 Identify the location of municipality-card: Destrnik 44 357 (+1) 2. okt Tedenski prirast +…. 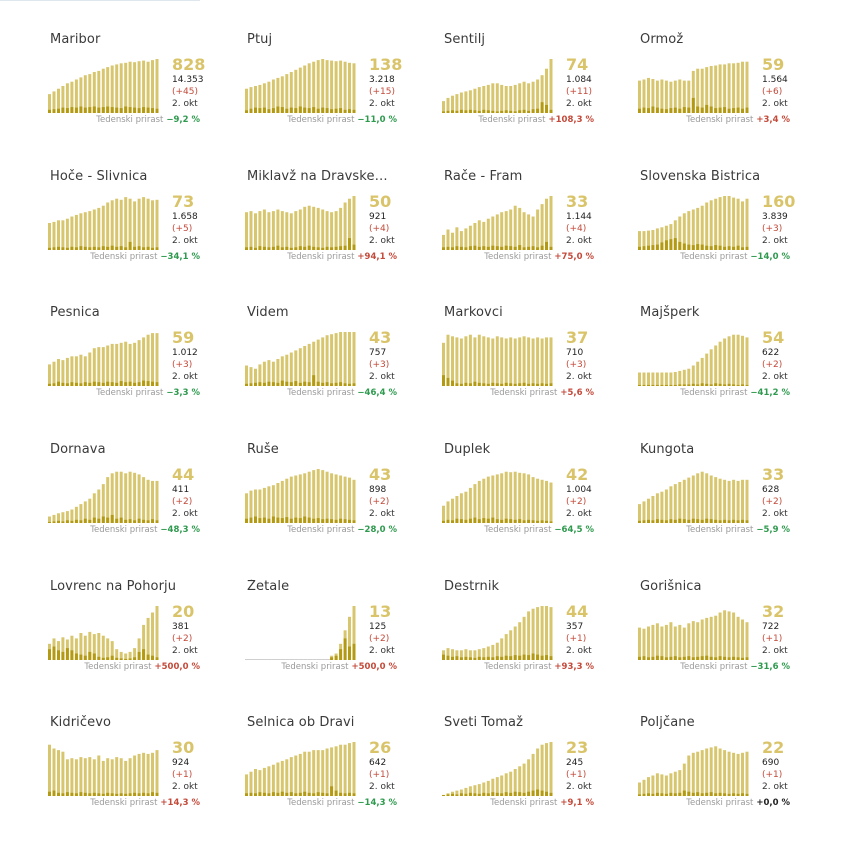
(537, 645).